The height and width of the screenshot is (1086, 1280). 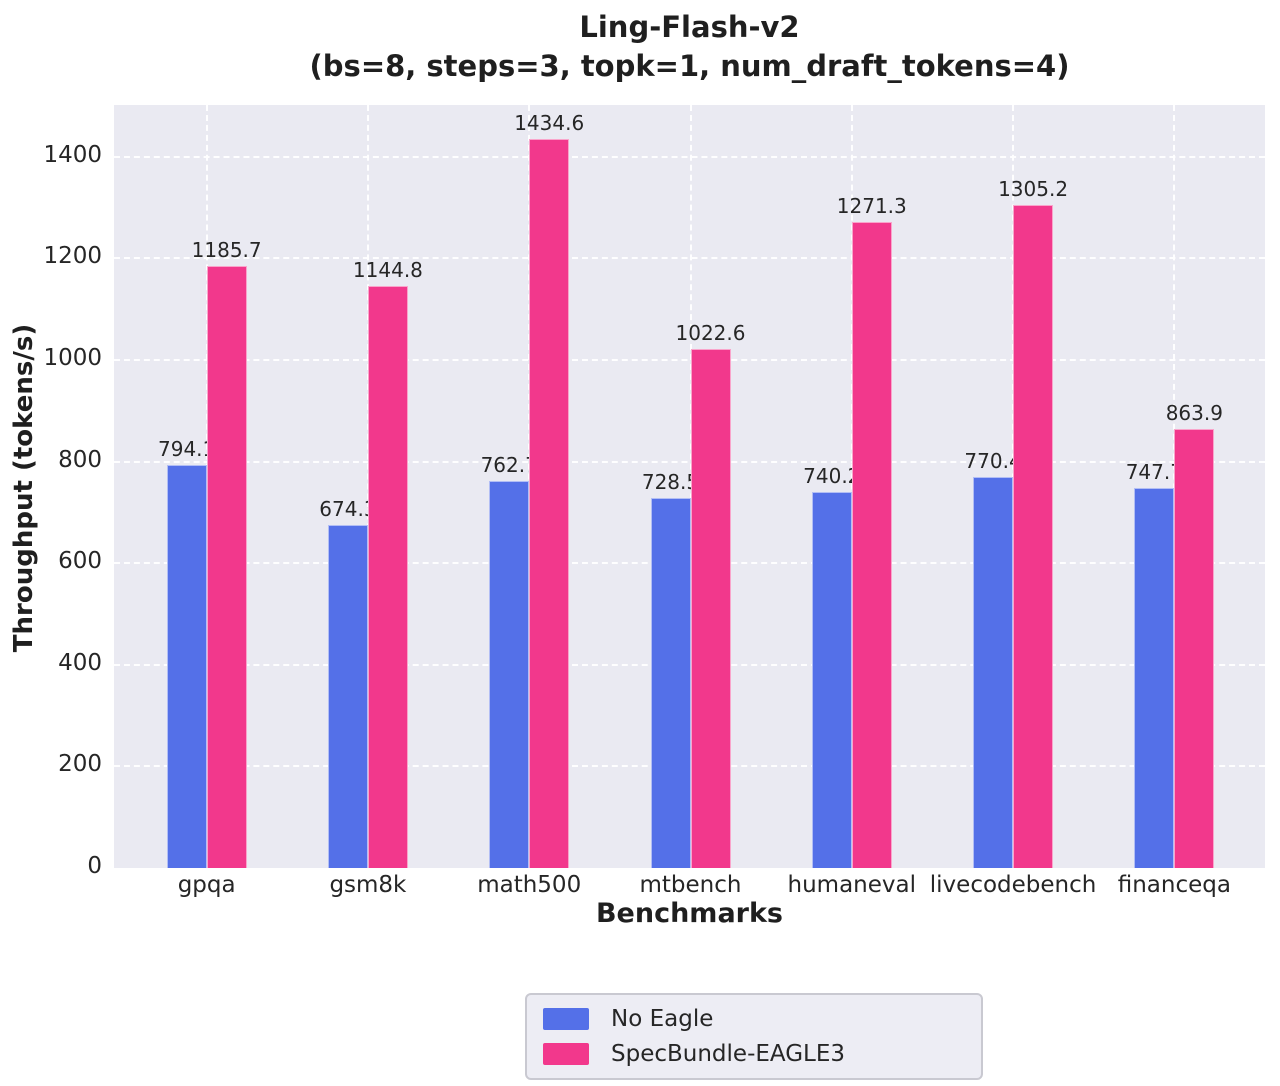 I want to click on legend: No Eagle SpecBundle-EAGLE3, so click(x=754, y=1036).